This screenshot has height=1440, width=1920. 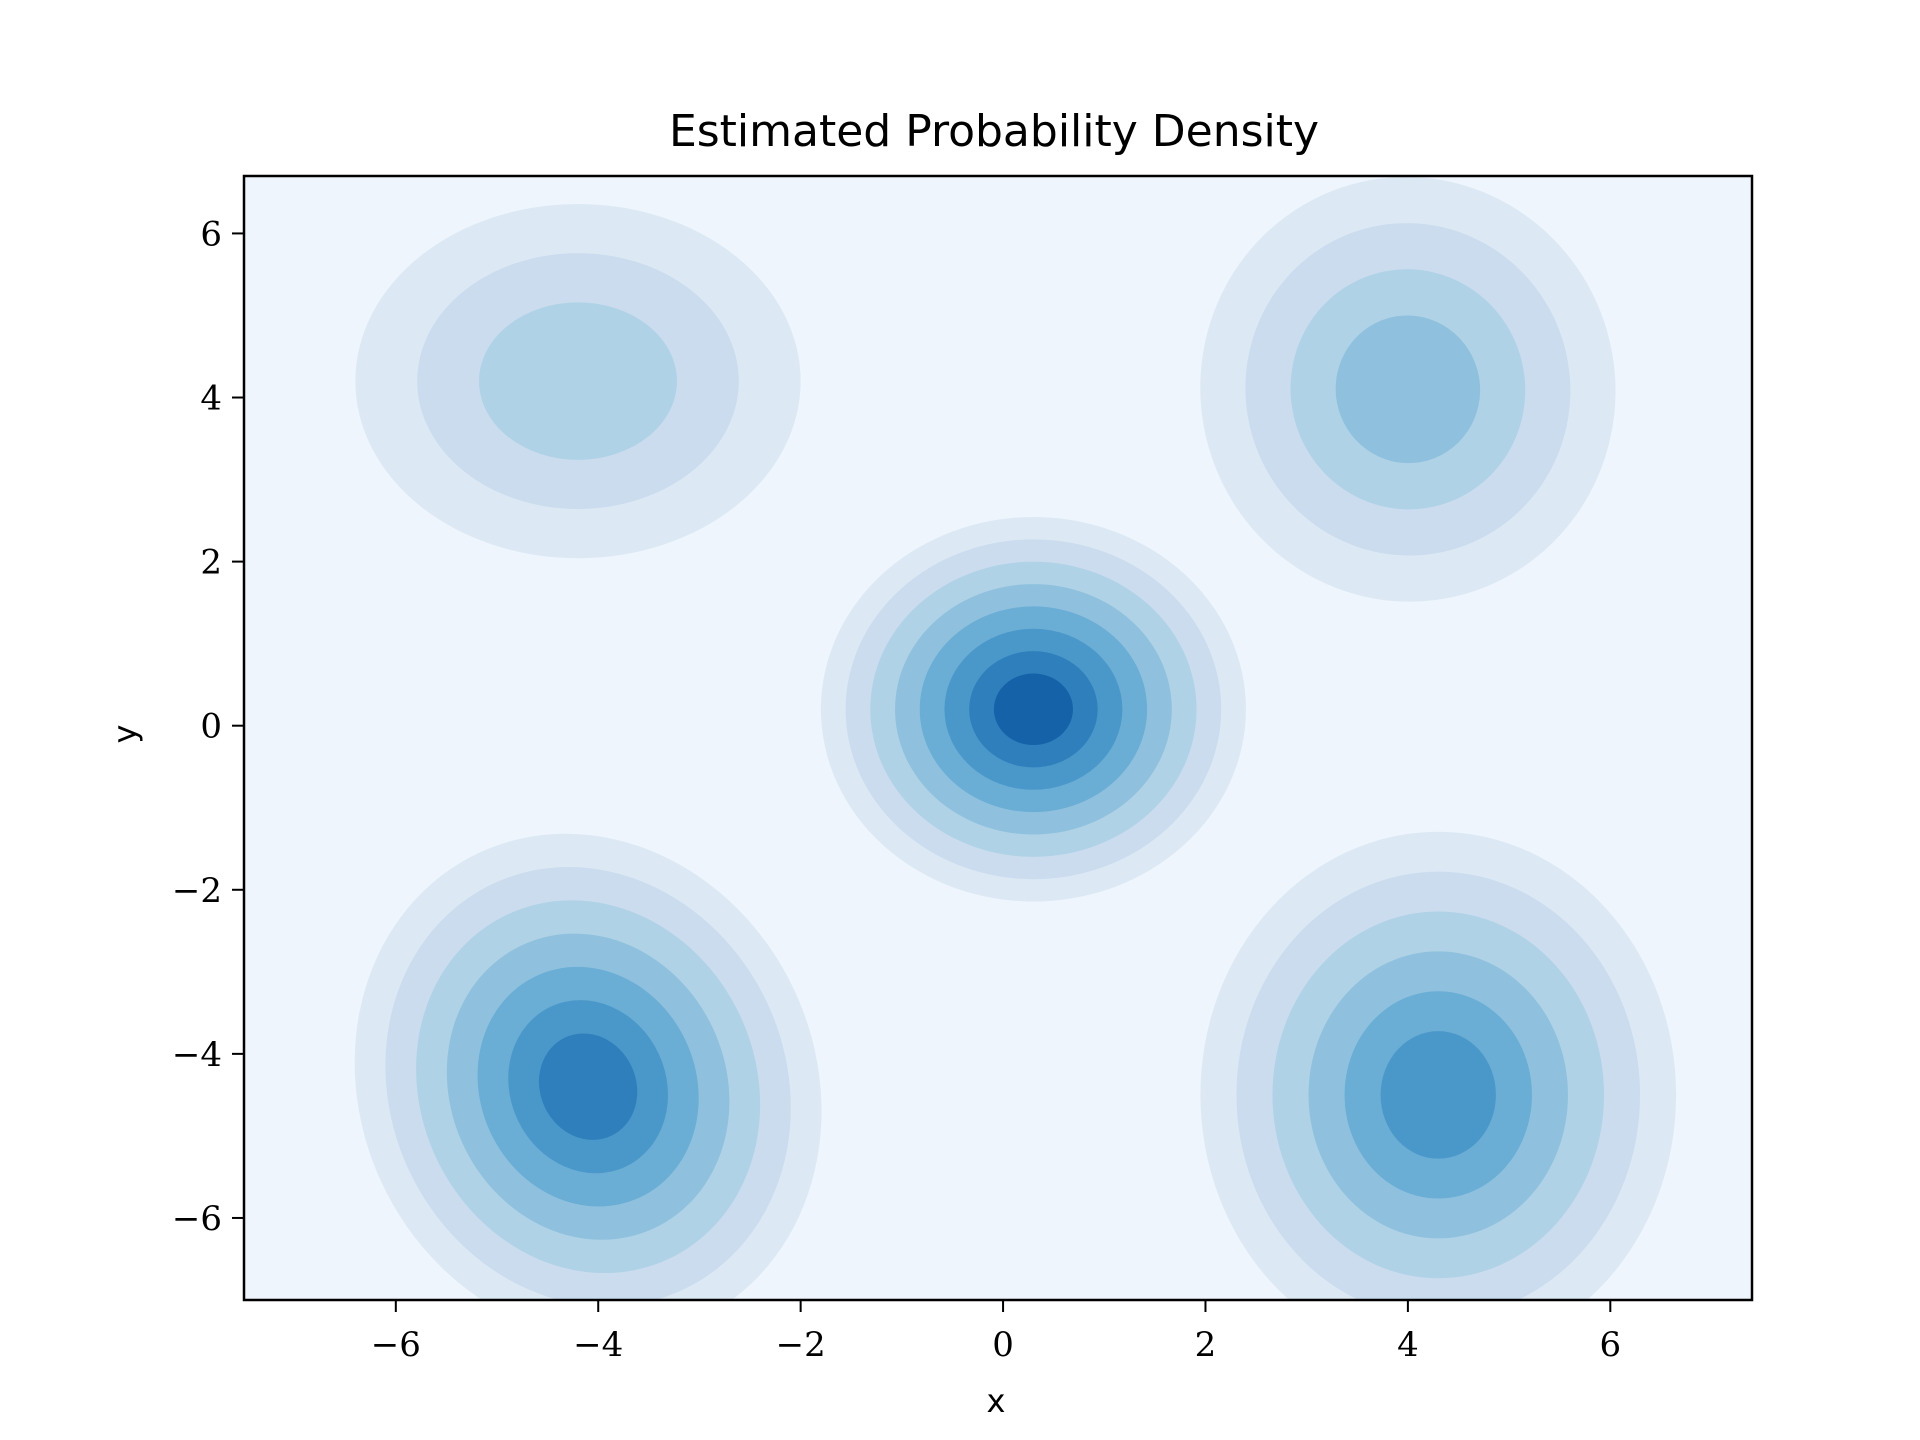 I want to click on chart-title: Estimated Probability Density, so click(x=994, y=131).